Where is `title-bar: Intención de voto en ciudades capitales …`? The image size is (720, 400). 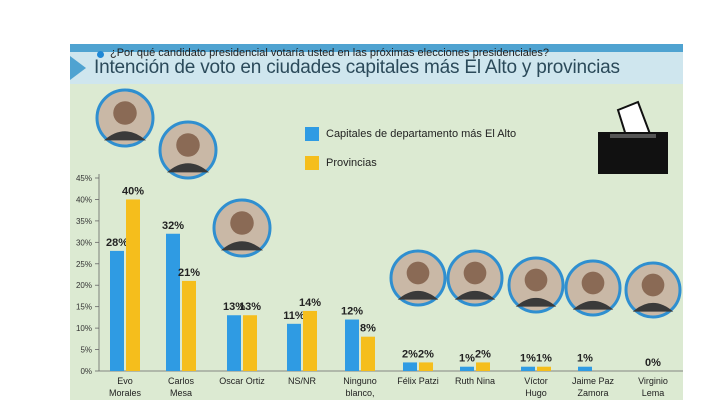 title-bar: Intención de voto en ciudades capitales … is located at coordinates (376, 64).